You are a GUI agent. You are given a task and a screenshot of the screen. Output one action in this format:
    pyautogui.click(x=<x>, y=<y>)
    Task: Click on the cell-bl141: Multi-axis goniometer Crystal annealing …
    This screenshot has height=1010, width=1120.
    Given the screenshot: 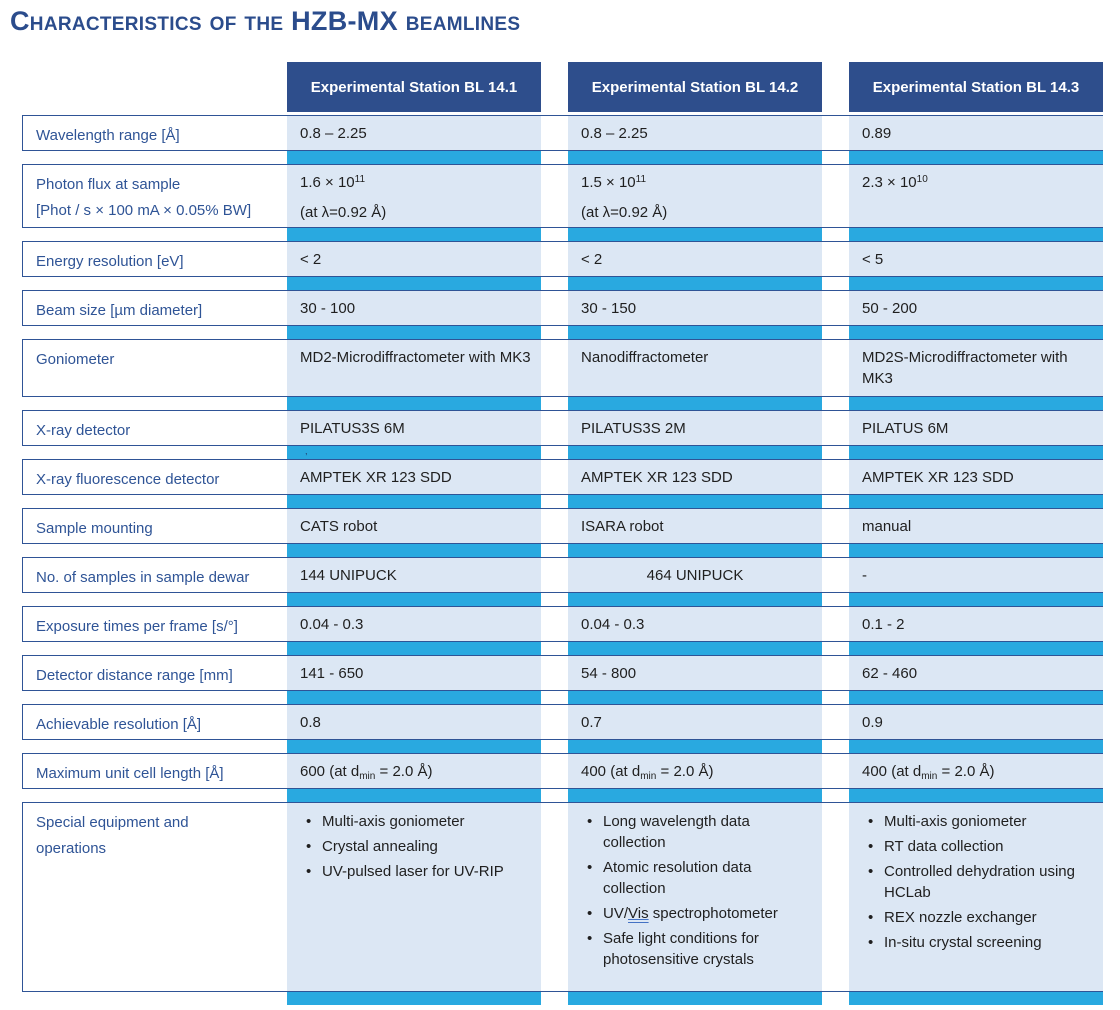 What is the action you would take?
    pyautogui.click(x=414, y=897)
    